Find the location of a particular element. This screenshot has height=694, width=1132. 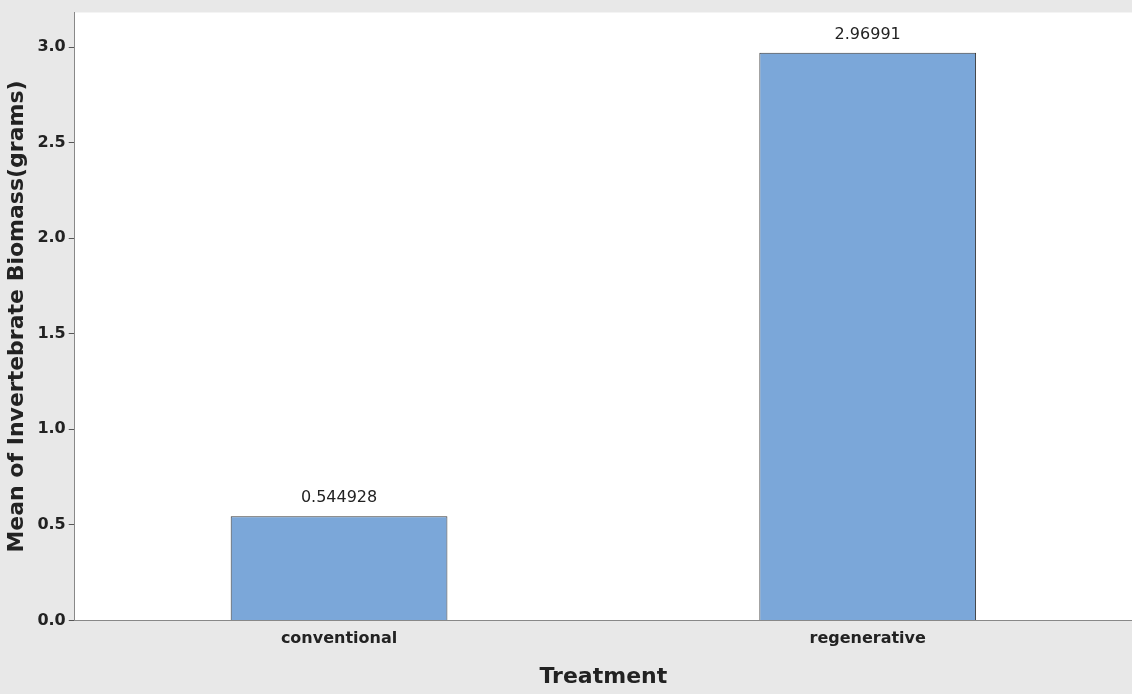

data-label: 2.96991 is located at coordinates (867, 33).